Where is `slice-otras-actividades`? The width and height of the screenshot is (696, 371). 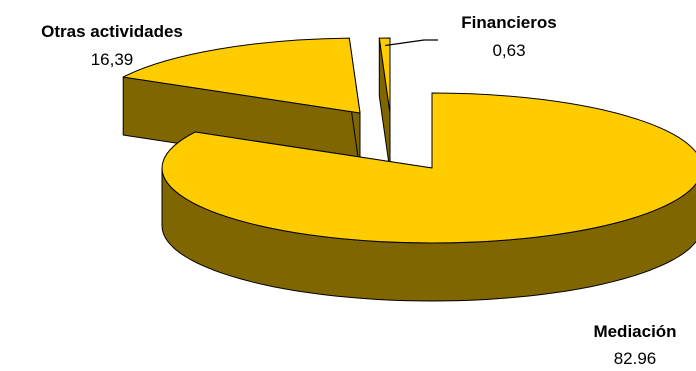 slice-otras-actividades is located at coordinates (241, 104).